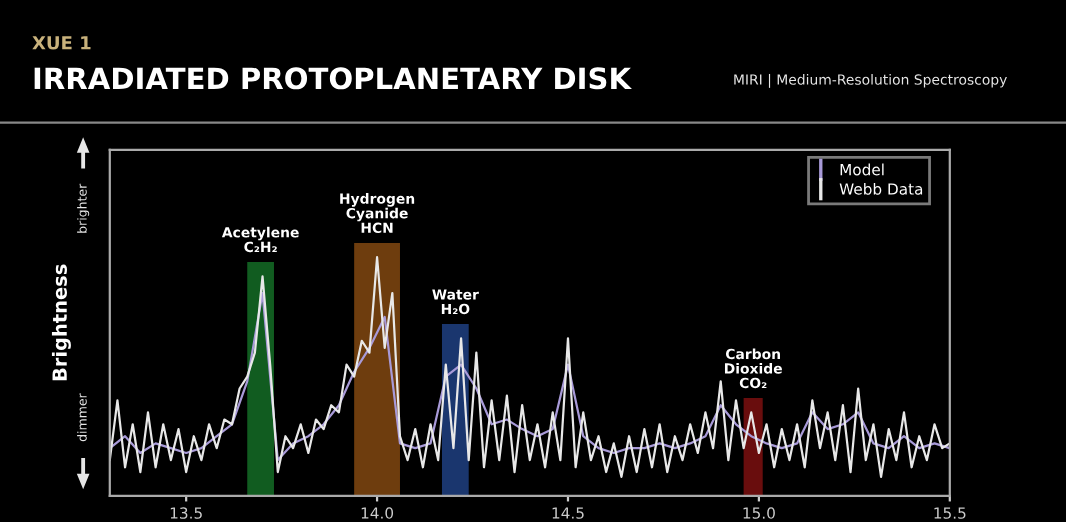 The image size is (1066, 522). Describe the element at coordinates (61, 43) in the screenshot. I see `chart-subtitle: XUE 1` at that location.